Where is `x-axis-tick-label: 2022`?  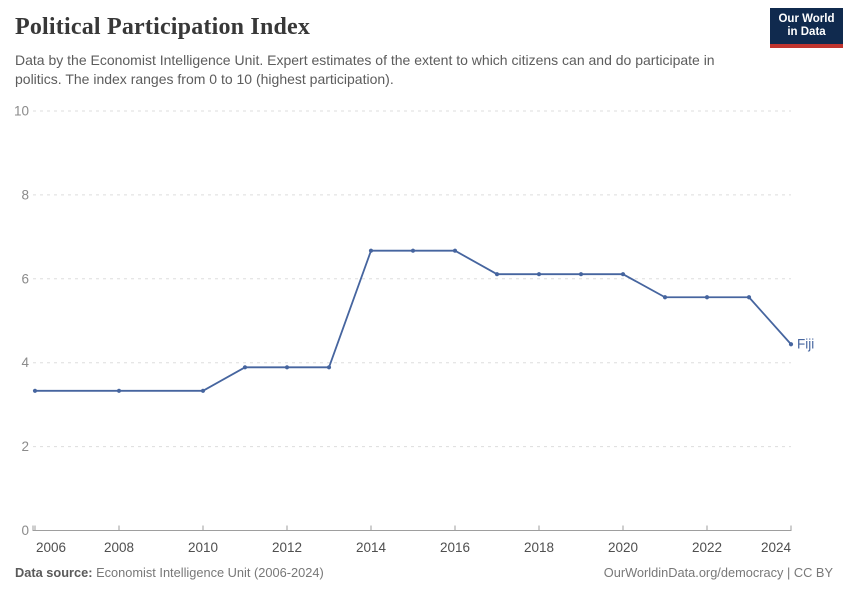 x-axis-tick-label: 2022 is located at coordinates (707, 547).